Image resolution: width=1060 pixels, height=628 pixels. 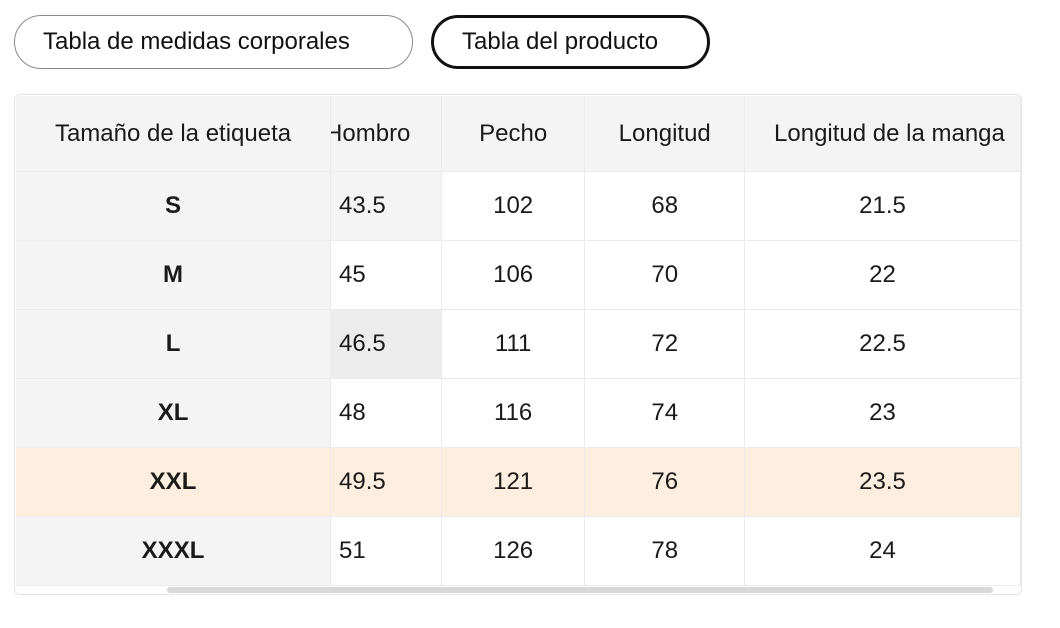 What do you see at coordinates (882, 482) in the screenshot?
I see `sleeve-cell: 23.5` at bounding box center [882, 482].